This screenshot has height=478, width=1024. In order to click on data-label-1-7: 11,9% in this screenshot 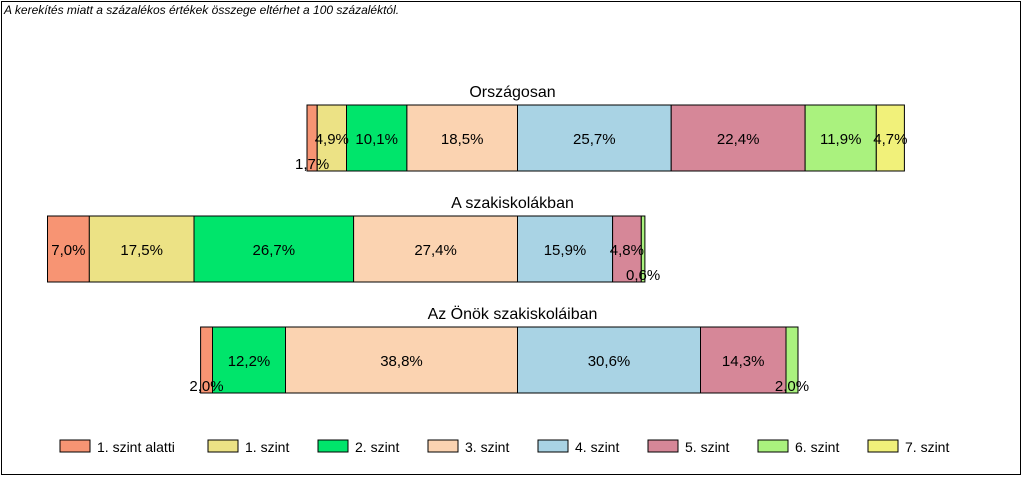, I will do `click(840, 139)`.